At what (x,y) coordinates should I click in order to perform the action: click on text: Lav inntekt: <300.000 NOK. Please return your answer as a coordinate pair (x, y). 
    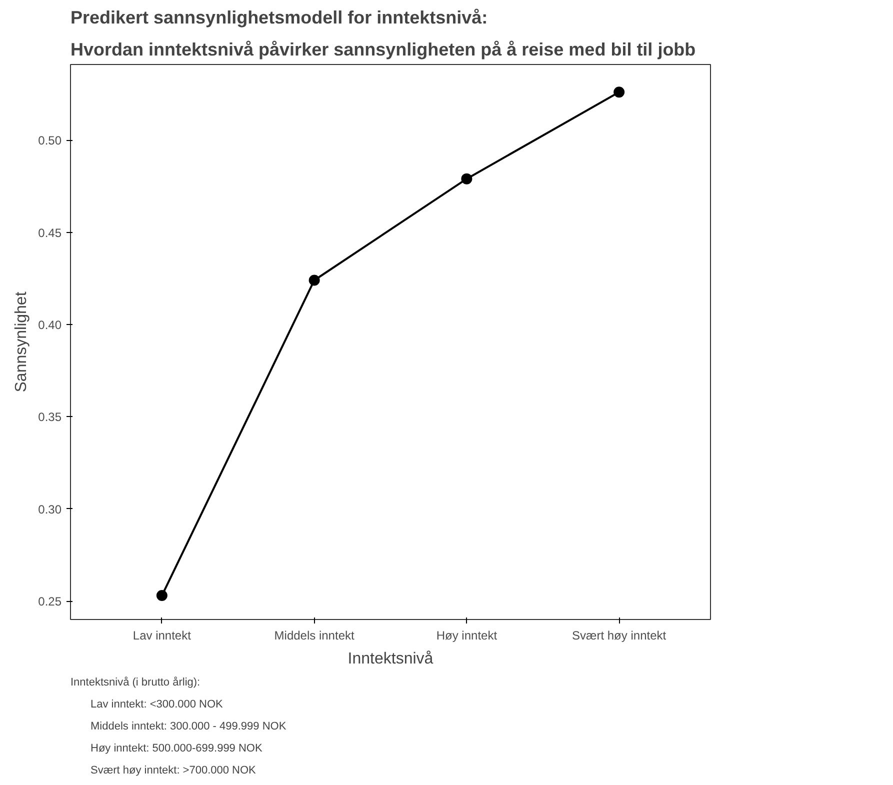
    Looking at the image, I should click on (157, 704).